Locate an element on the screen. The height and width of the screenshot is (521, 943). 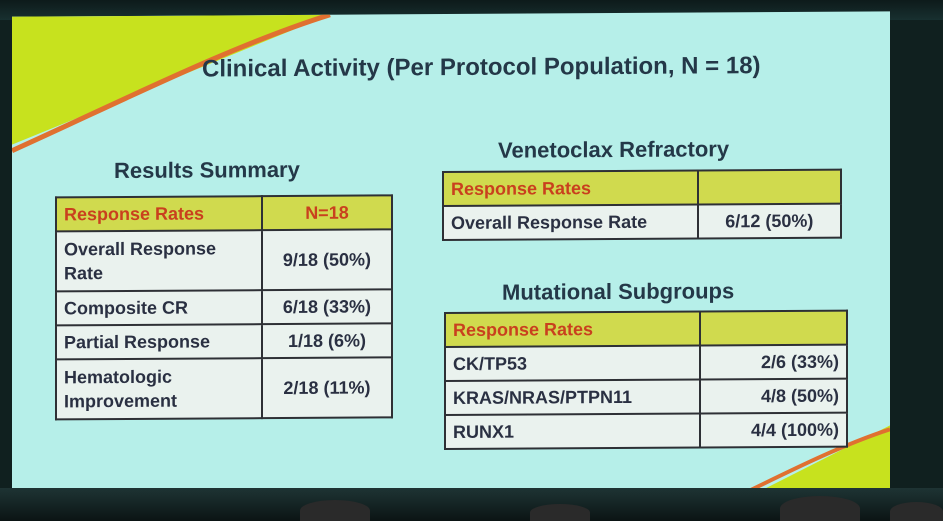
table-row: Partial Response 1/18 (6%) is located at coordinates (224, 341).